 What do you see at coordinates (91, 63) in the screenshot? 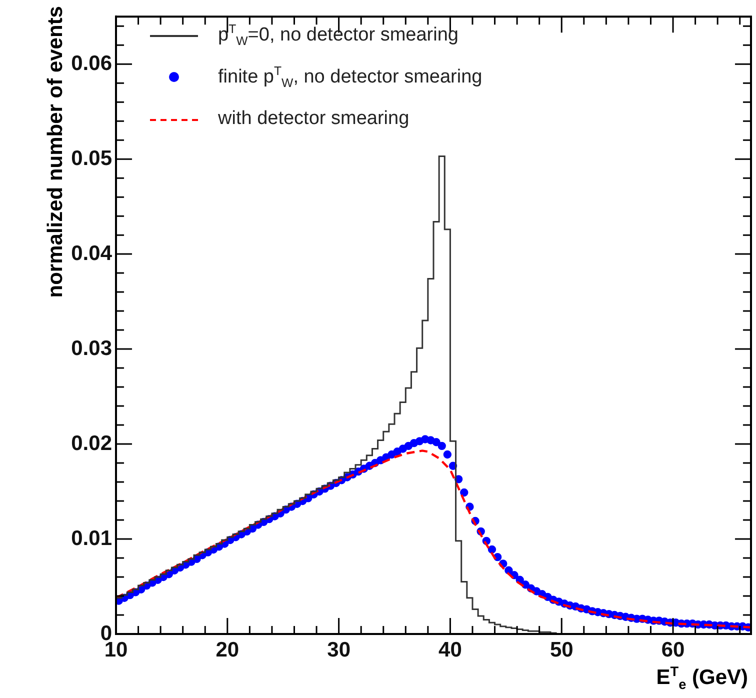
I see `y-tick-label: 0.06` at bounding box center [91, 63].